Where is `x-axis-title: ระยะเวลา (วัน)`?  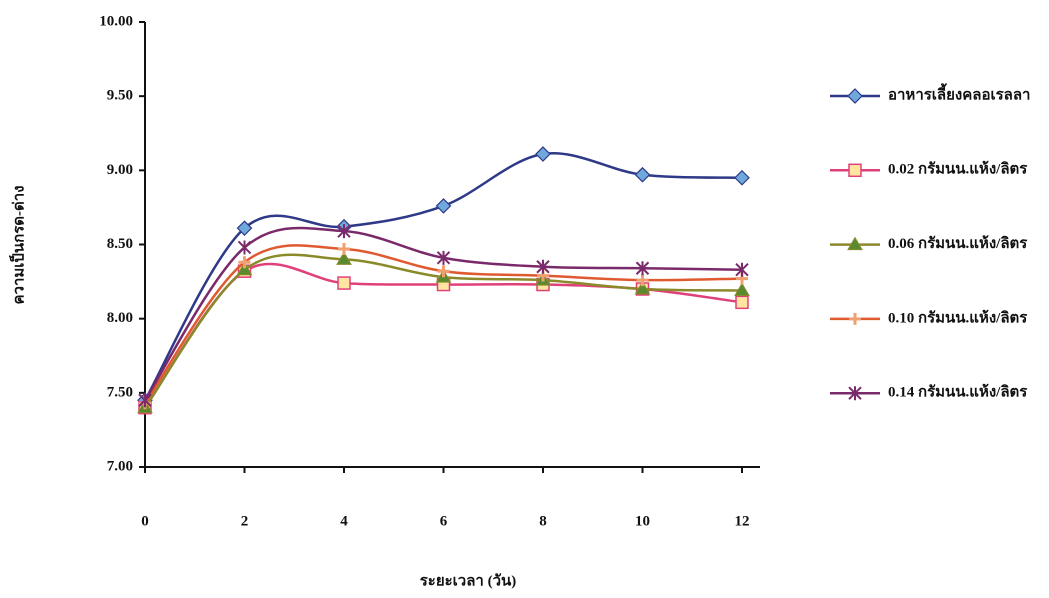 x-axis-title: ระยะเวลา (วัน) is located at coordinates (468, 580).